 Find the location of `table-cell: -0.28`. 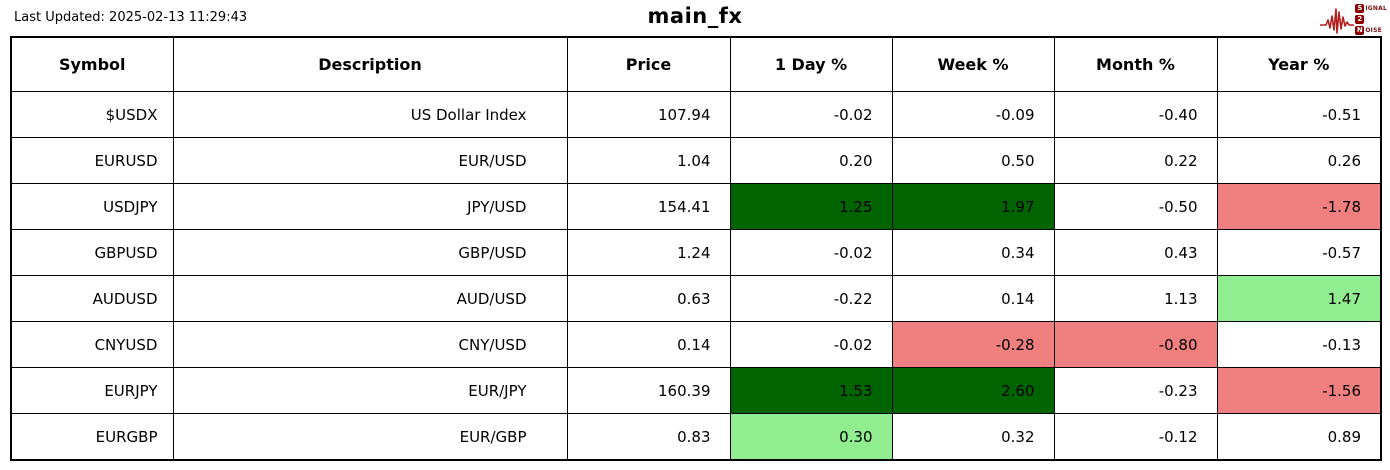

table-cell: -0.28 is located at coordinates (973, 344).